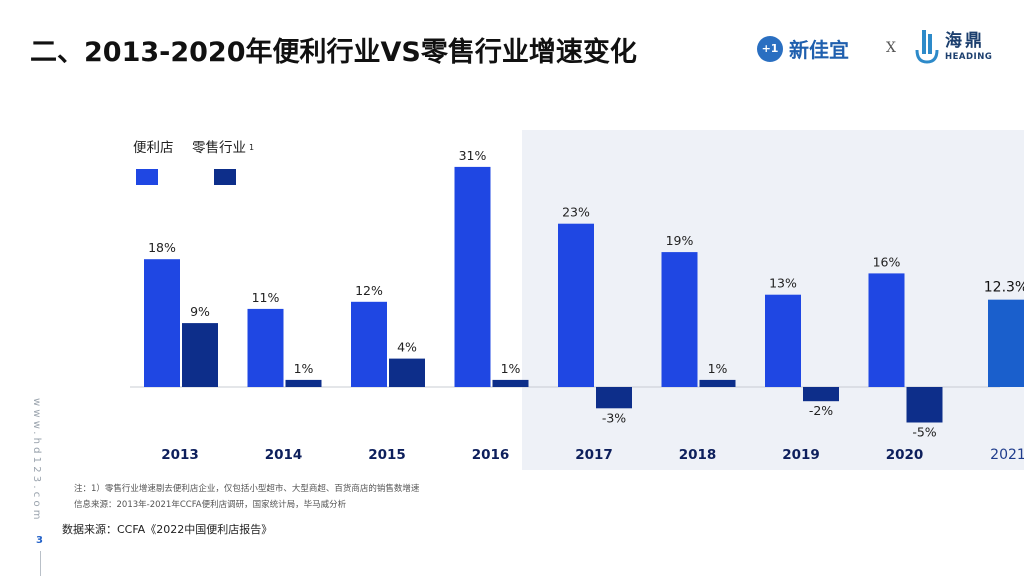  I want to click on data-label-convenience: 19%, so click(680, 240).